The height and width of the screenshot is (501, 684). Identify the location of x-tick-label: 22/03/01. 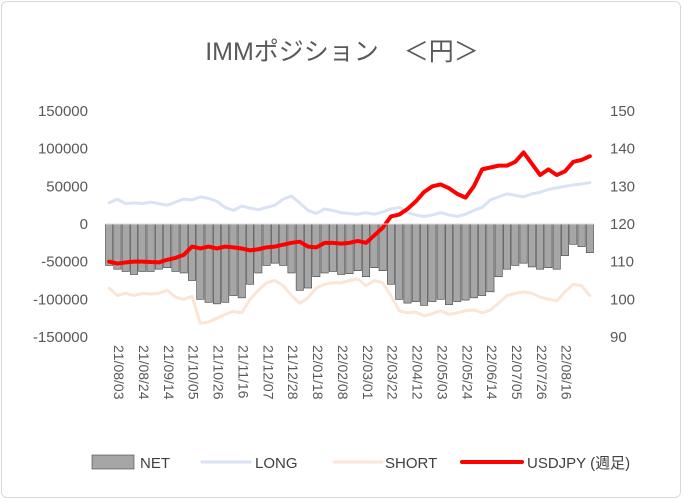
(368, 372).